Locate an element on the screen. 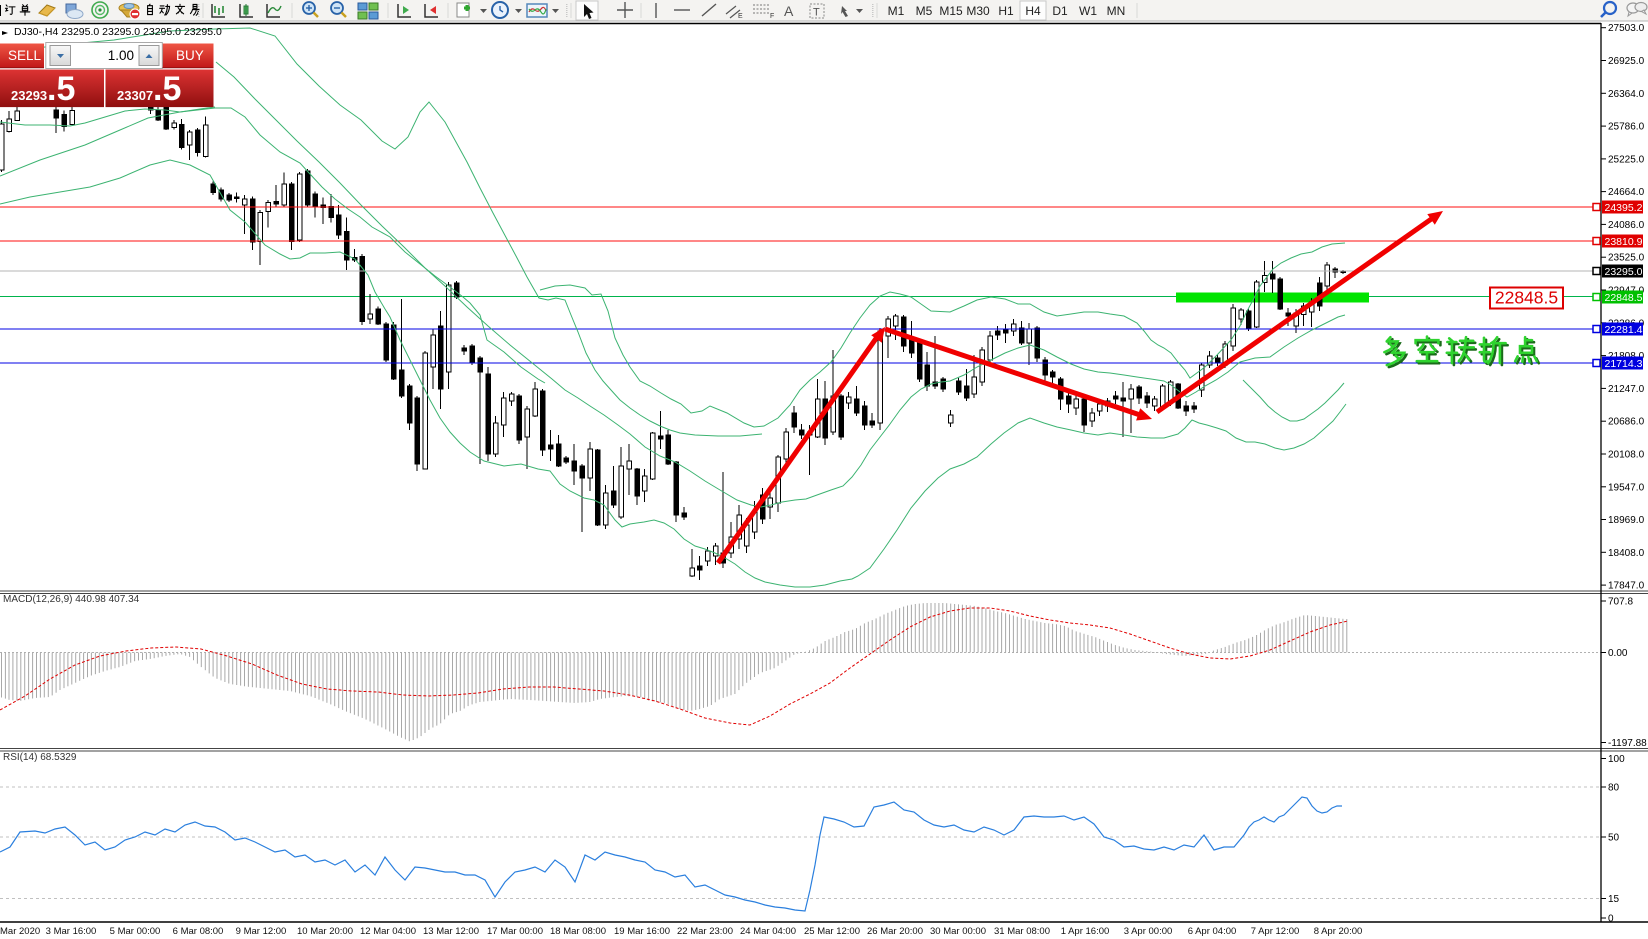 Image resolution: width=1648 pixels, height=939 pixels. svg-text: 0 is located at coordinates (1611, 919).